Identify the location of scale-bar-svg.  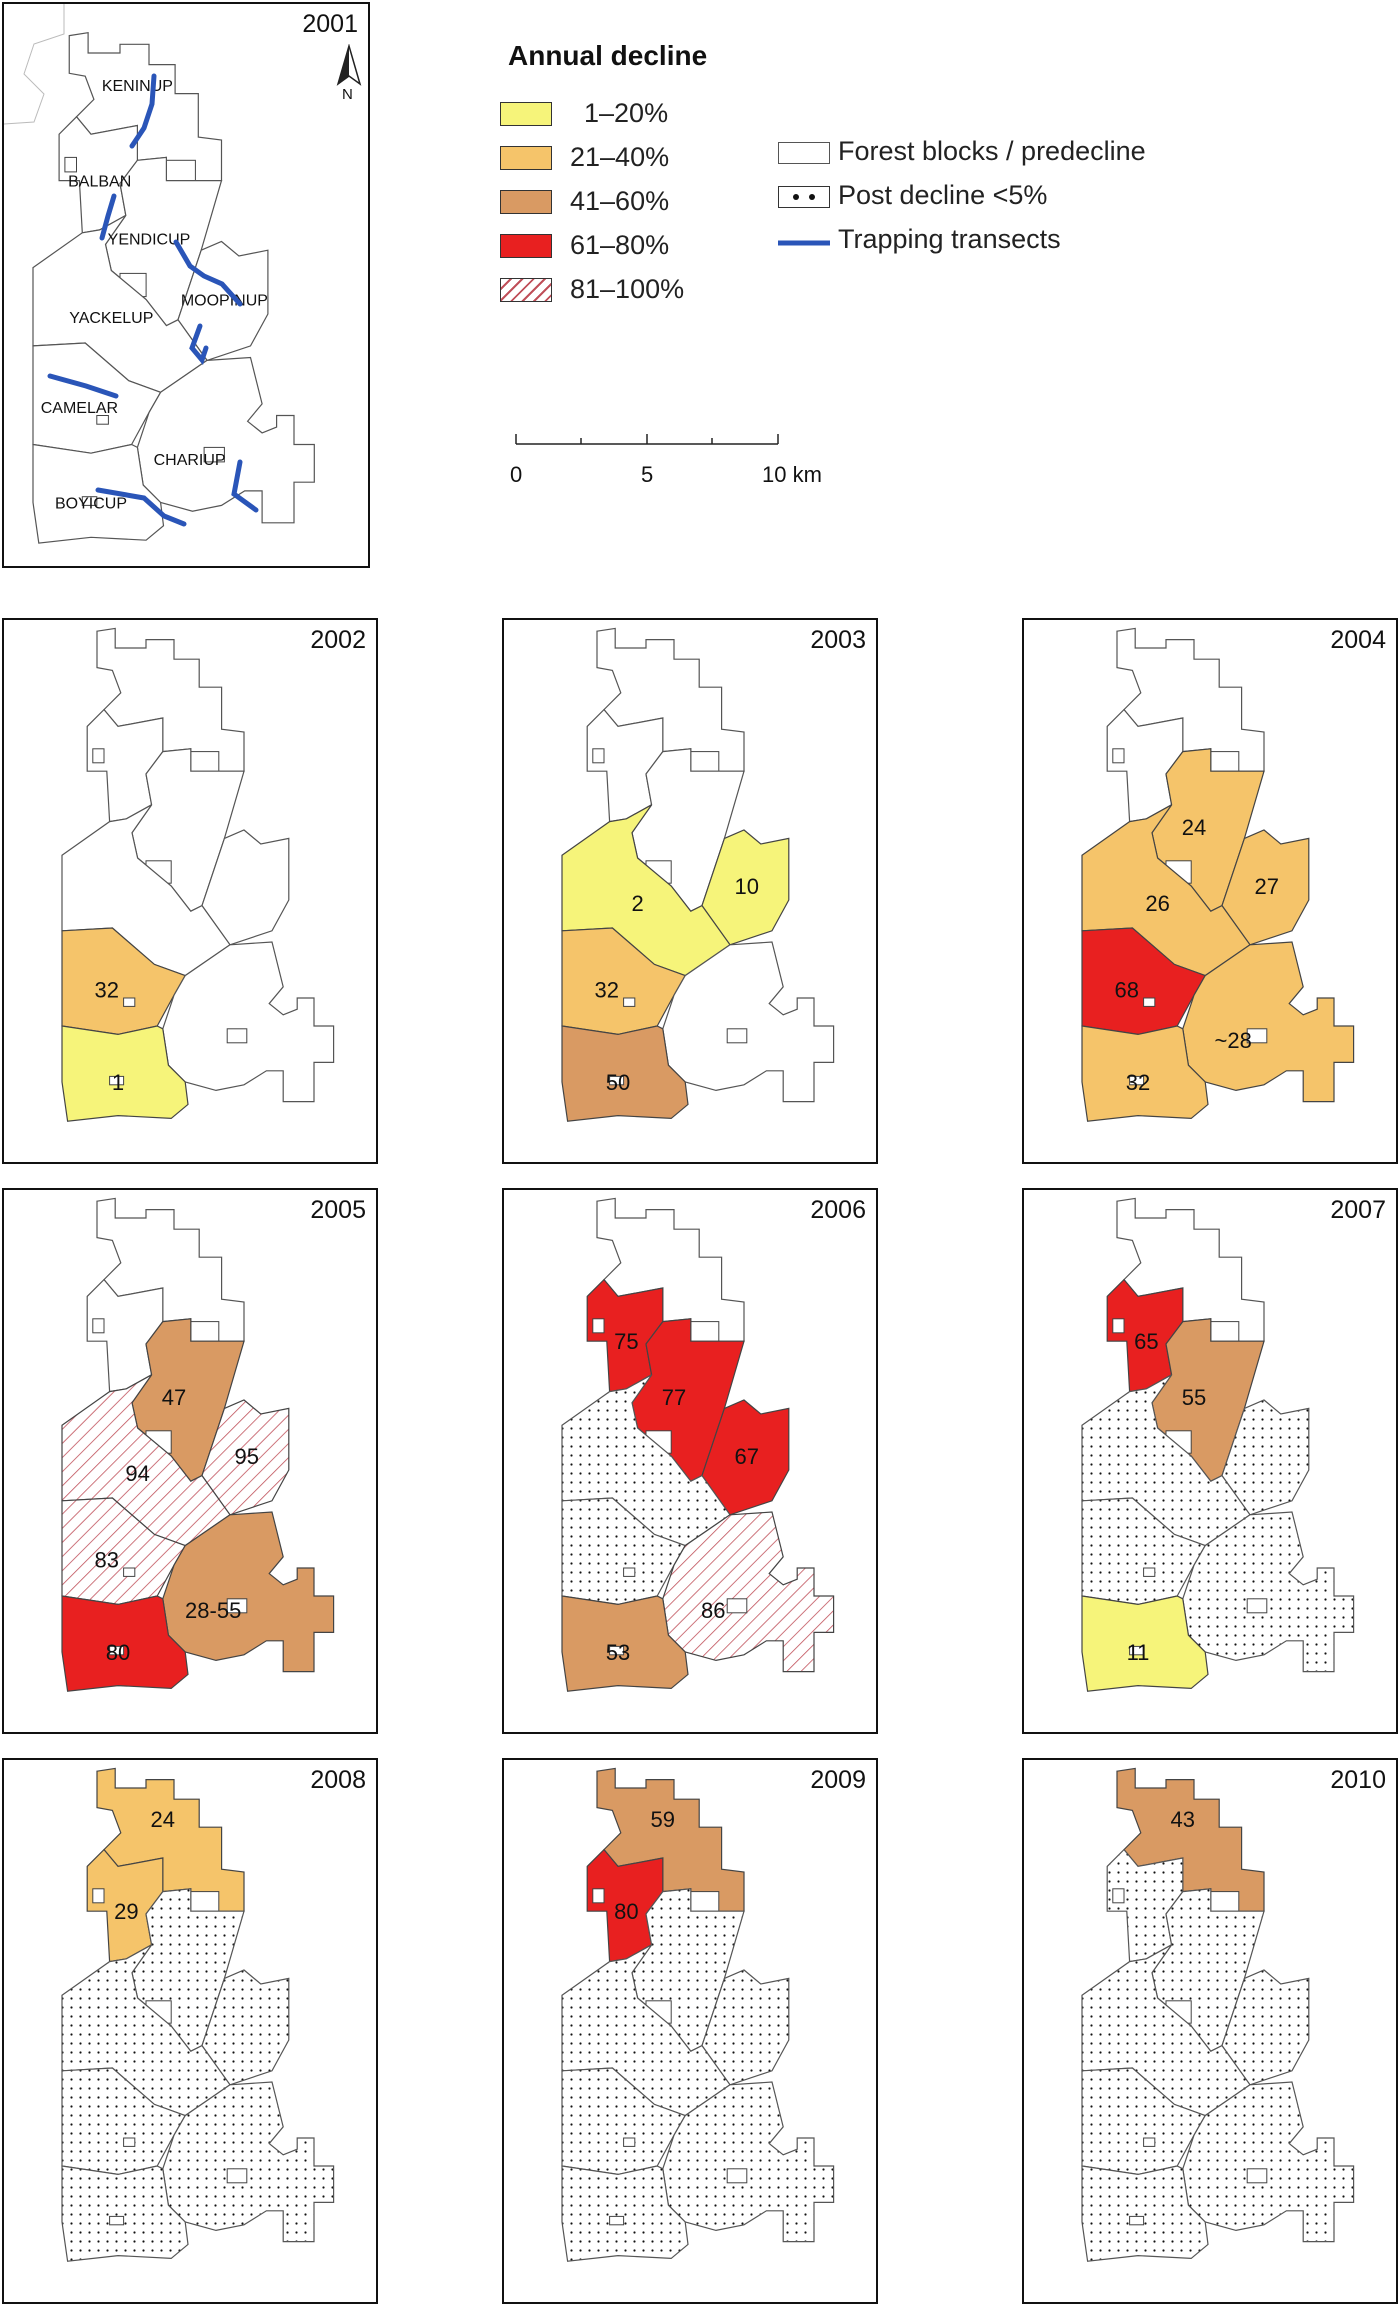
(647, 439).